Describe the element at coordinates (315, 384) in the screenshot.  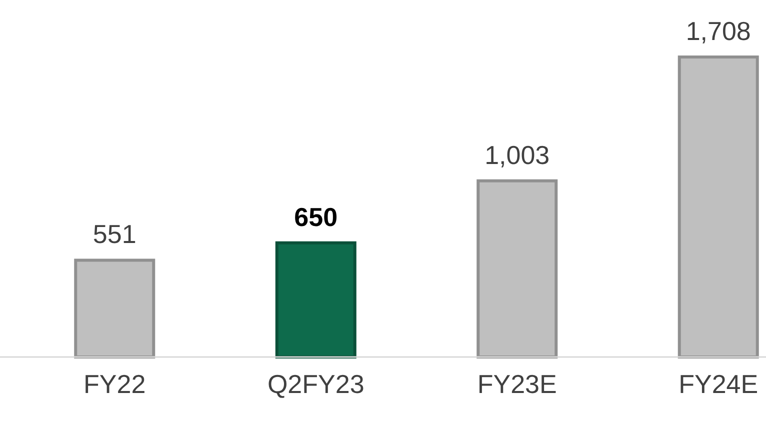
I see `x-tick-label: Q2FY23` at that location.